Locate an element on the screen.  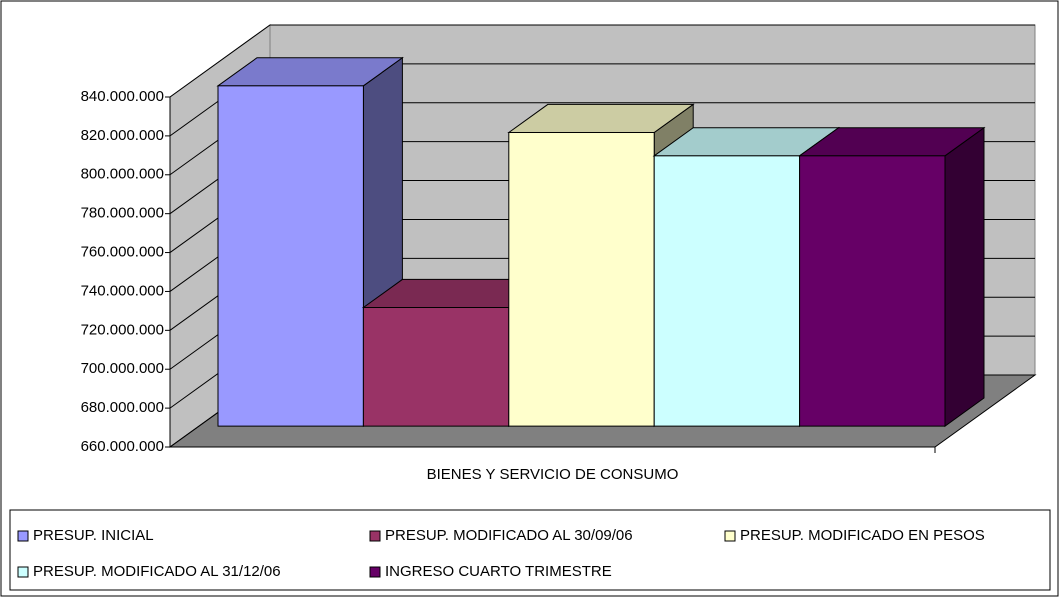
grid-line is located at coordinates (602, 61).